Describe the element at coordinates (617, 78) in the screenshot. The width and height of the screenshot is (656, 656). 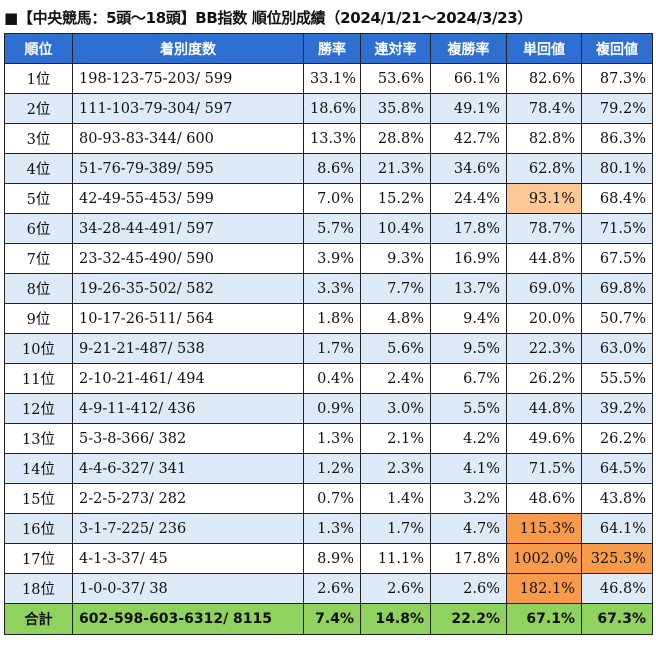
I see `show-return-cell: 87.3%` at that location.